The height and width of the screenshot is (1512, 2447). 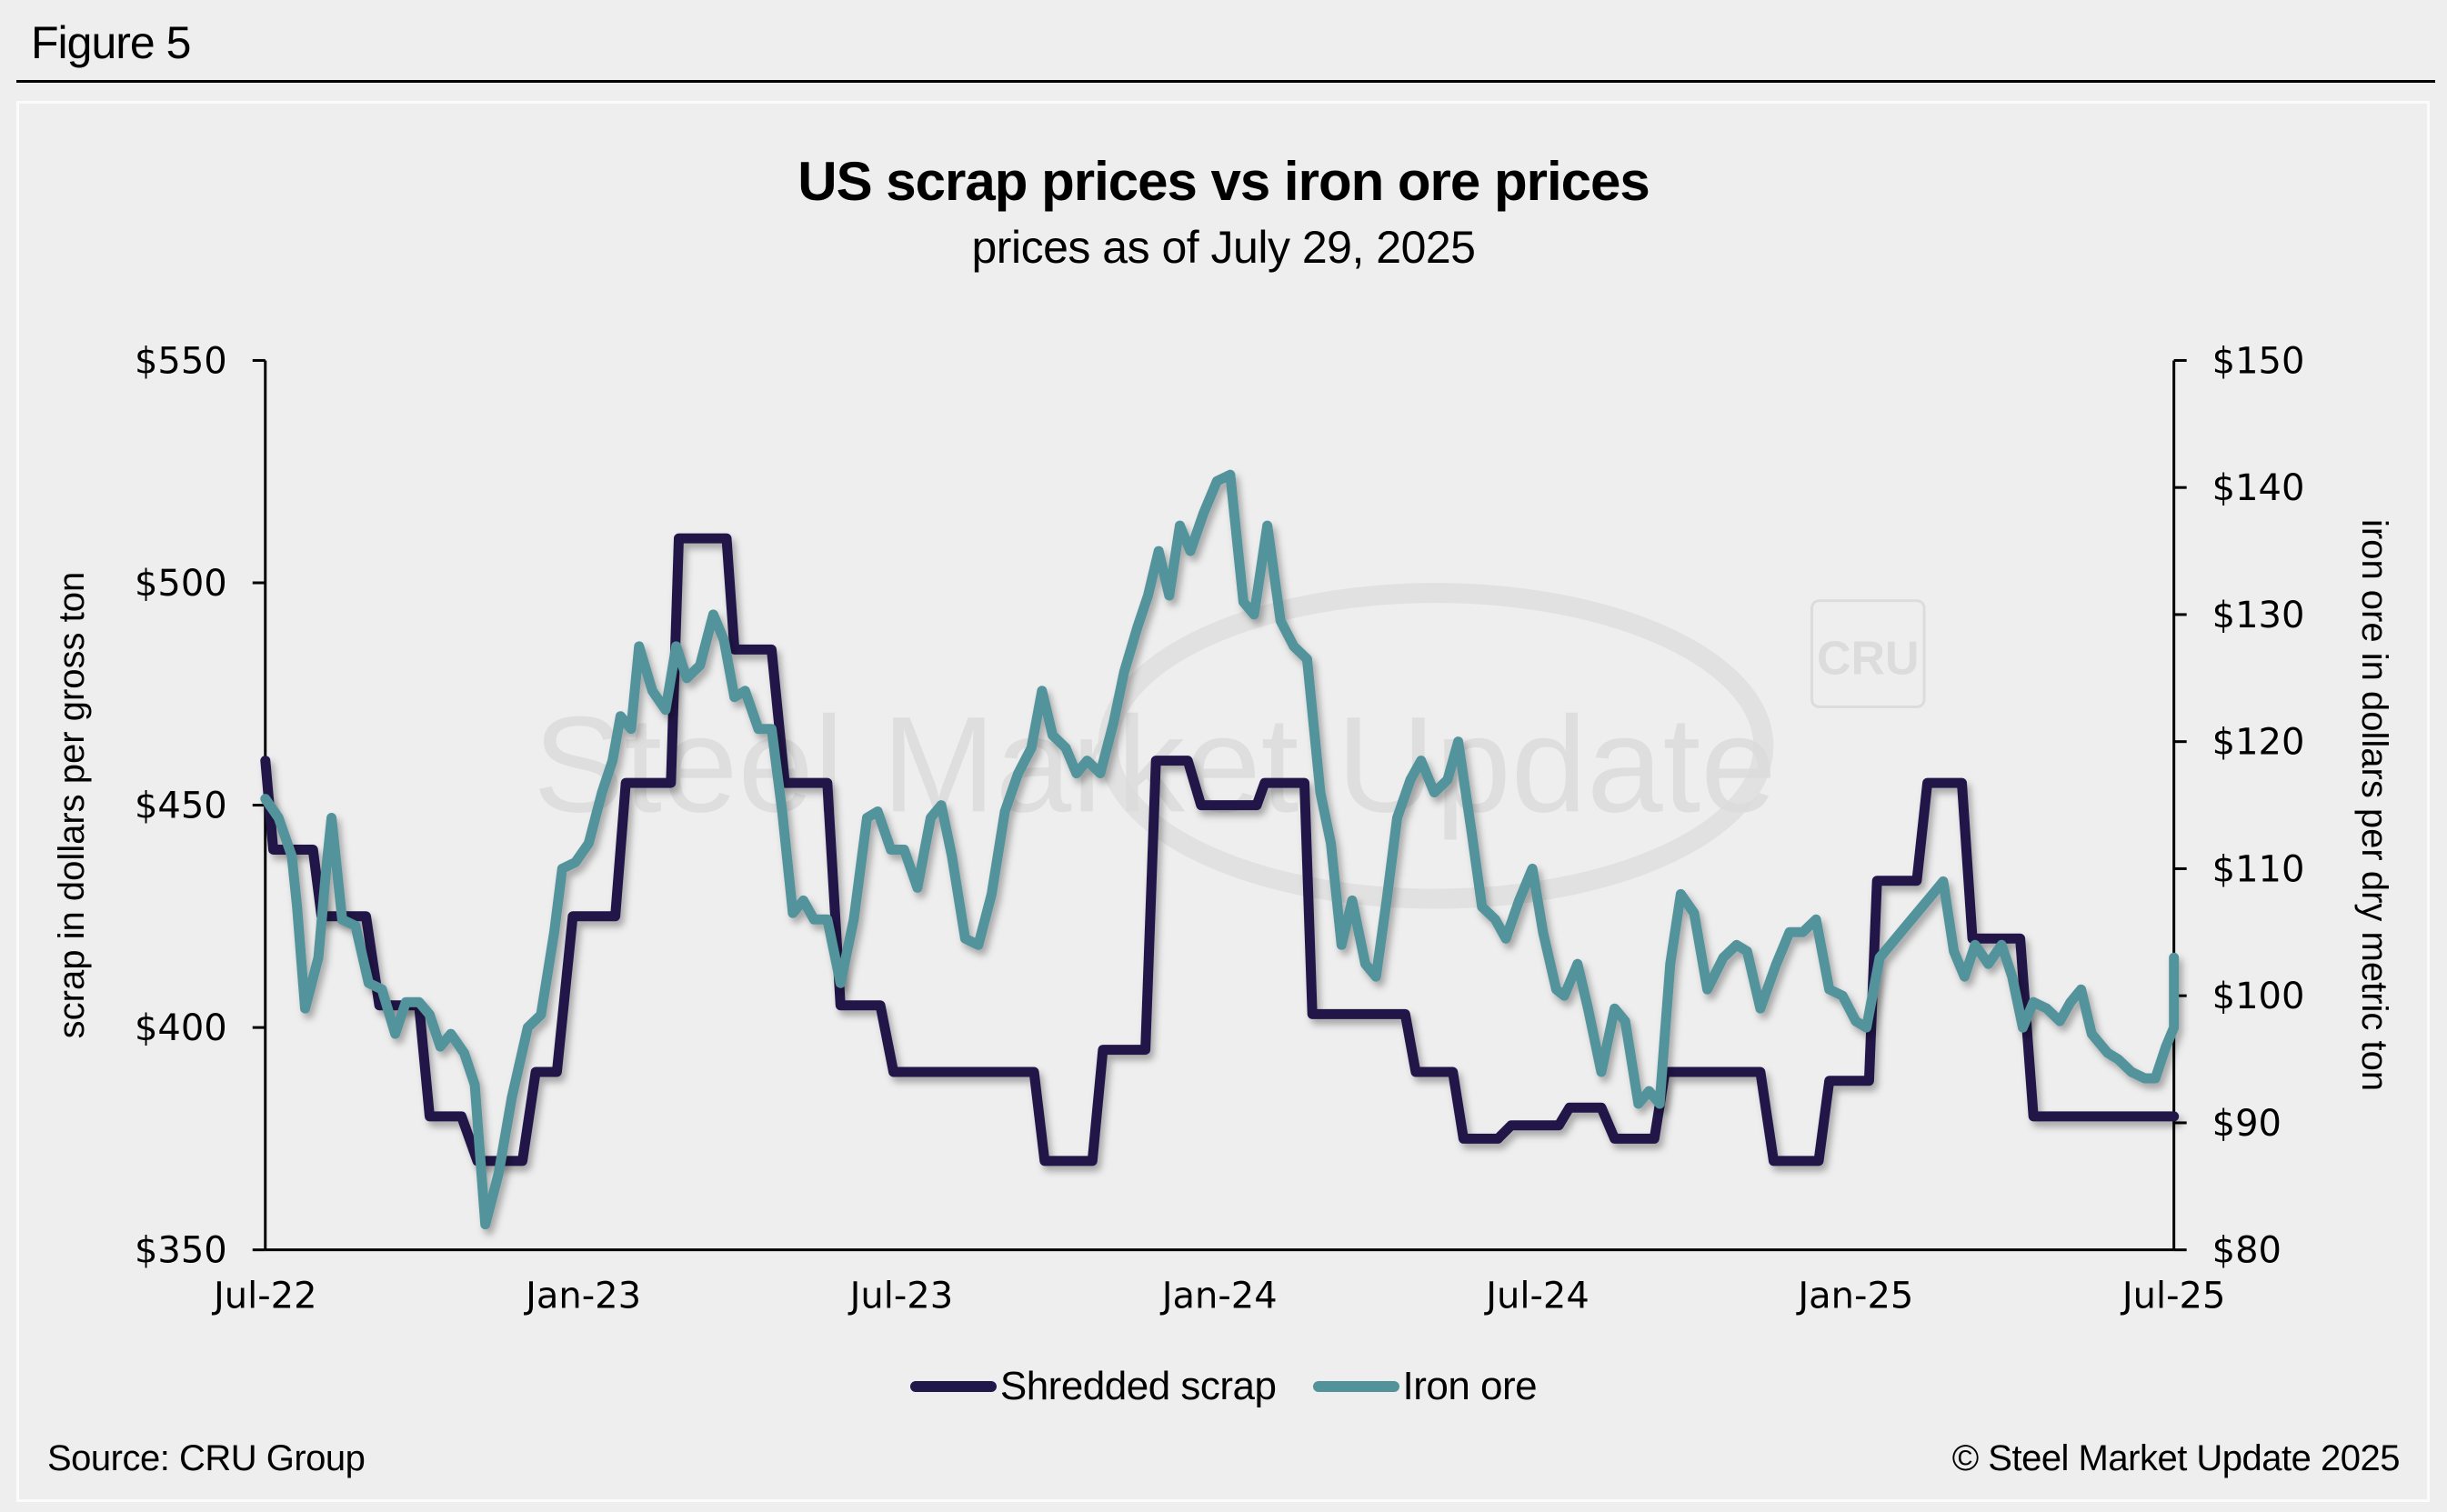 I want to click on legend-item-scrap: Shredded scrap, so click(x=1093, y=1386).